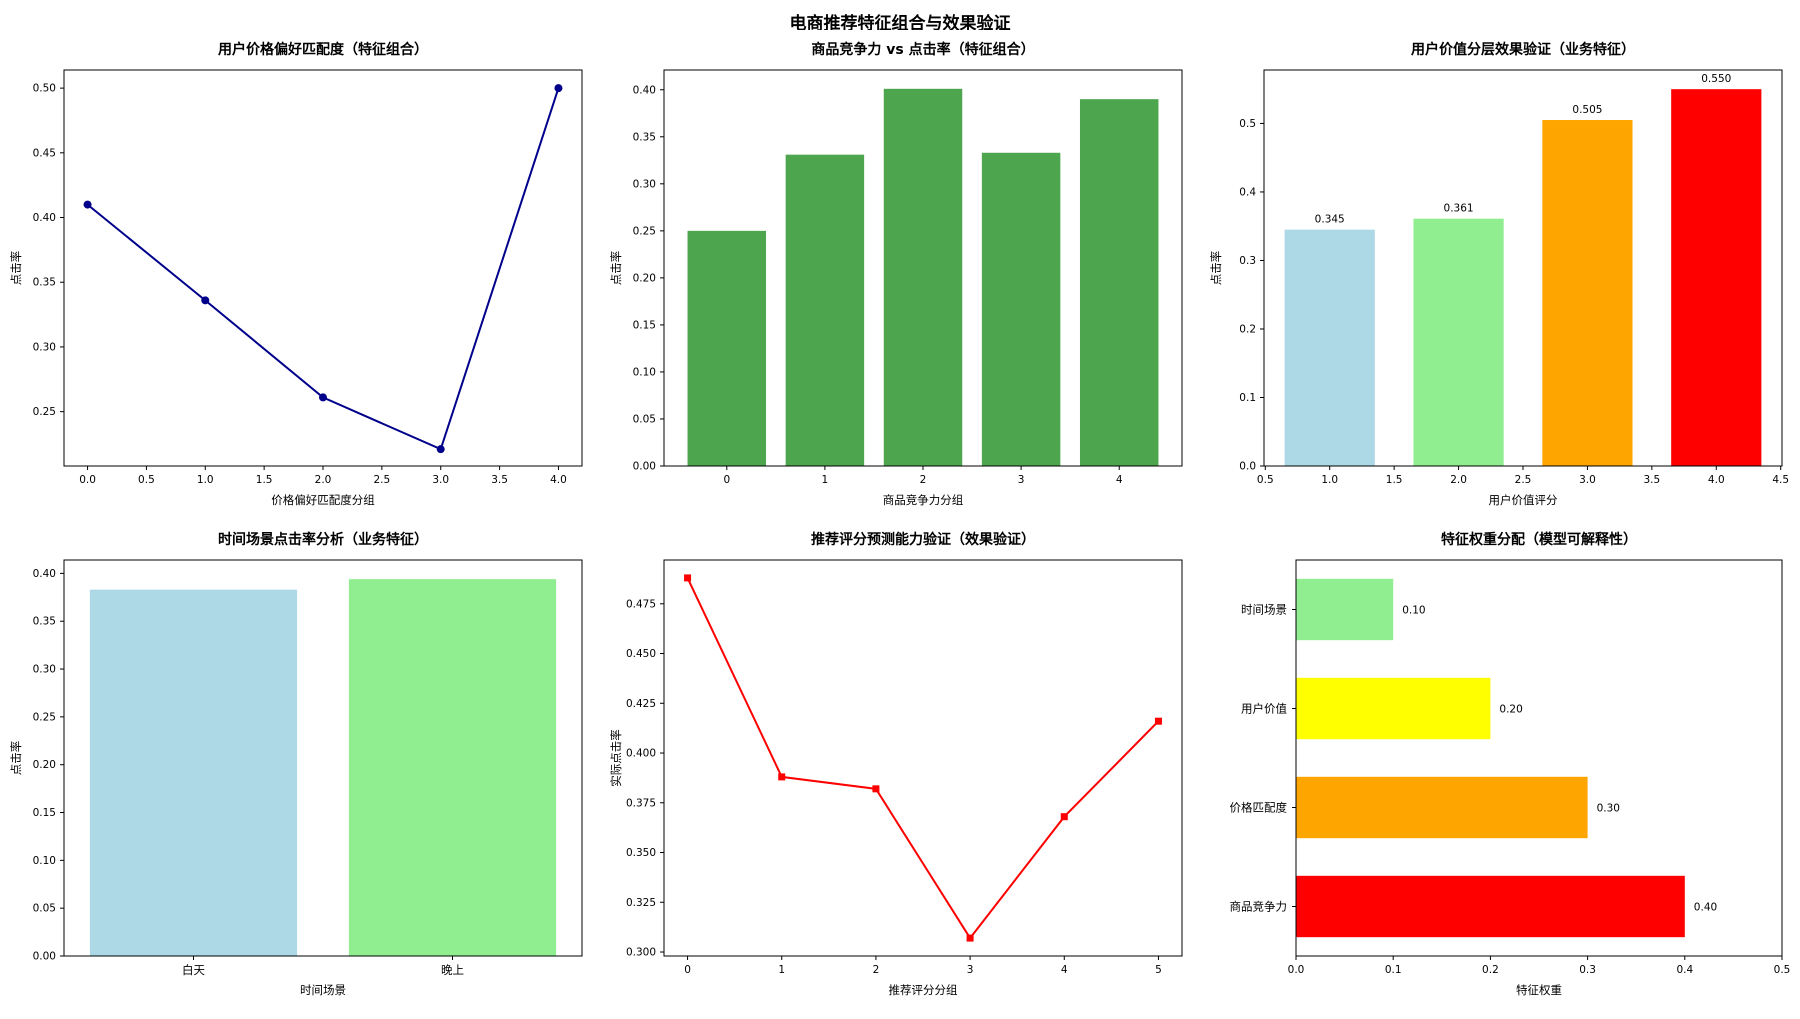  I want to click on y-tick-label-4: 0.4, so click(1247, 192).